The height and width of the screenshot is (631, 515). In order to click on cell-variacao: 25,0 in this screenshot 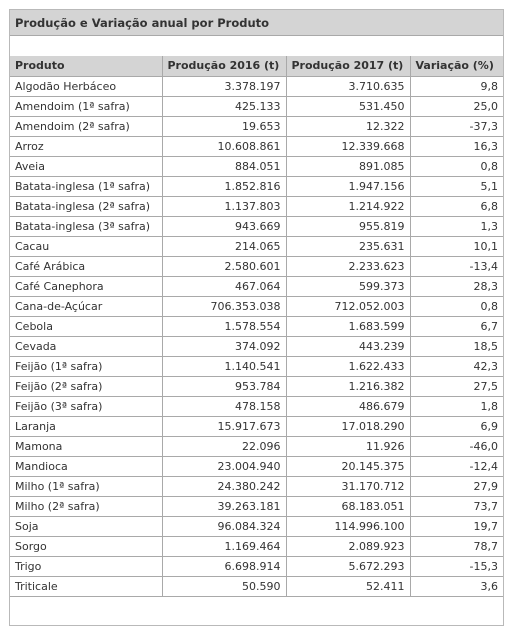, I will do `click(456, 106)`.